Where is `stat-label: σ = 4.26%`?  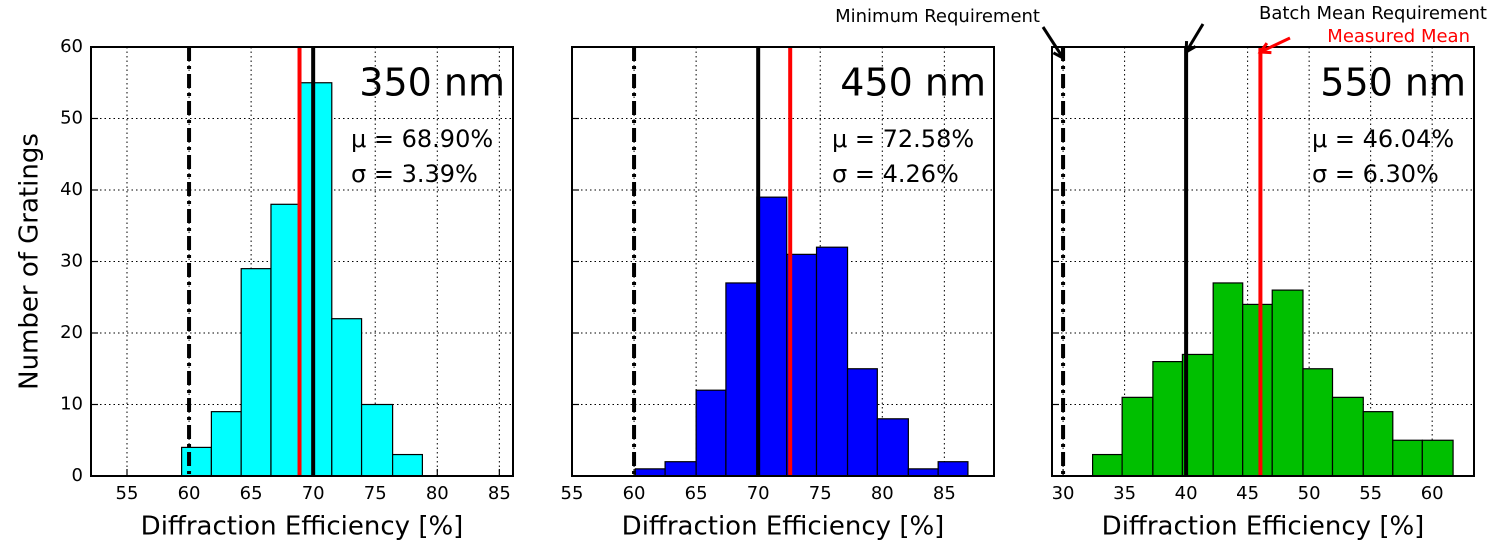 stat-label: σ = 4.26% is located at coordinates (895, 174).